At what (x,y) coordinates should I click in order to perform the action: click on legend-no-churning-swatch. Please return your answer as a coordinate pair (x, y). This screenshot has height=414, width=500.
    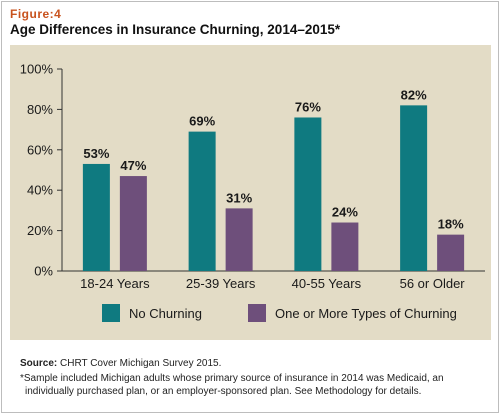
    Looking at the image, I should click on (111, 313).